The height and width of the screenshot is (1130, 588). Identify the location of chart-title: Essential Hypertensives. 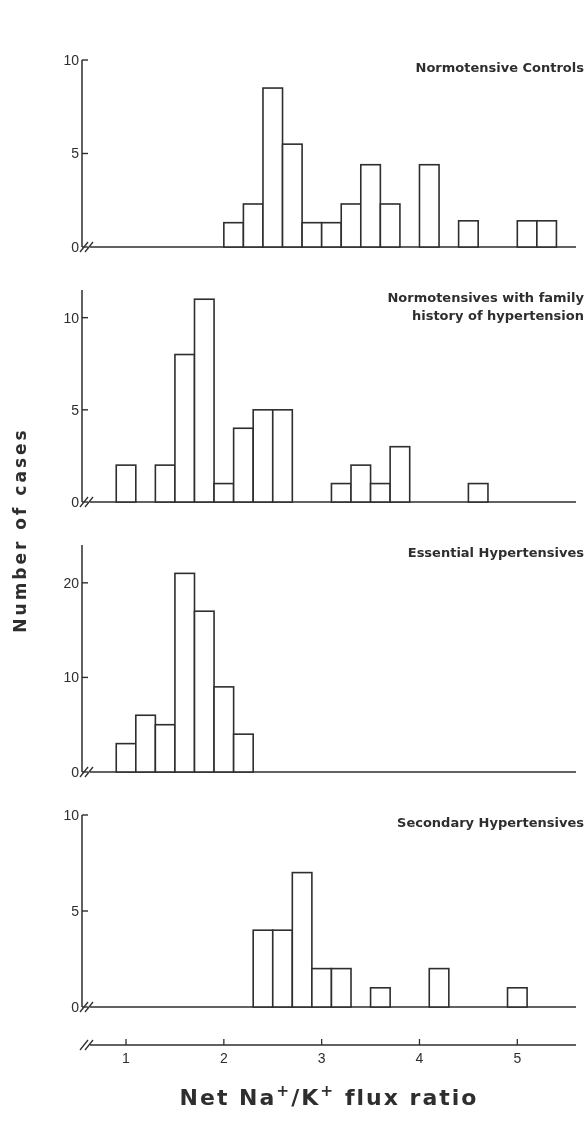
(496, 552).